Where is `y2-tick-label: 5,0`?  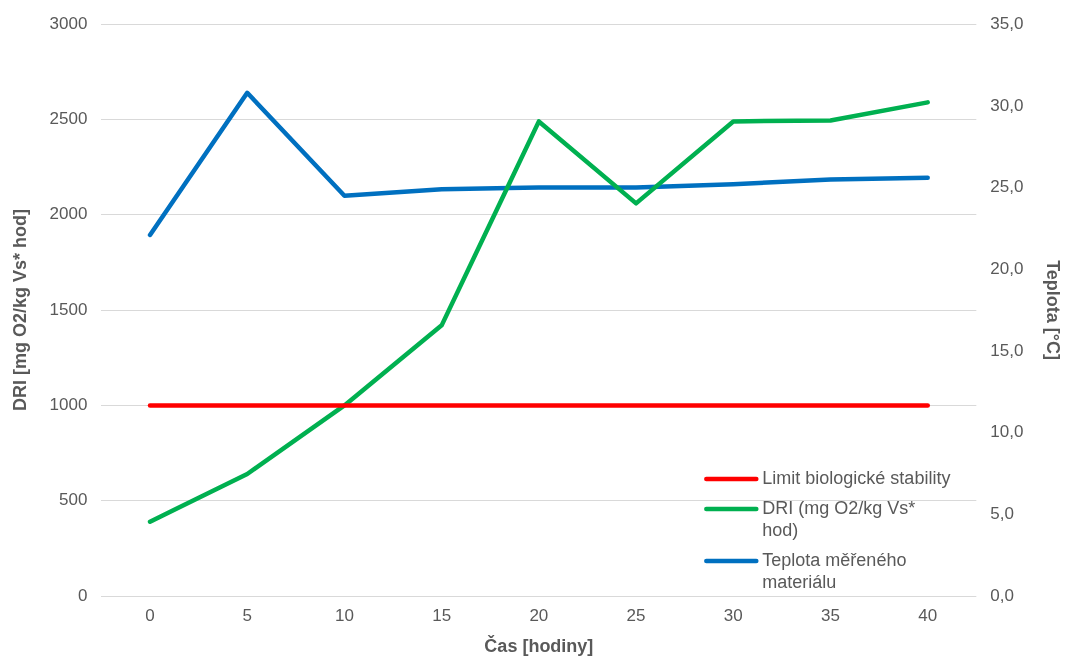
y2-tick-label: 5,0 is located at coordinates (1002, 513).